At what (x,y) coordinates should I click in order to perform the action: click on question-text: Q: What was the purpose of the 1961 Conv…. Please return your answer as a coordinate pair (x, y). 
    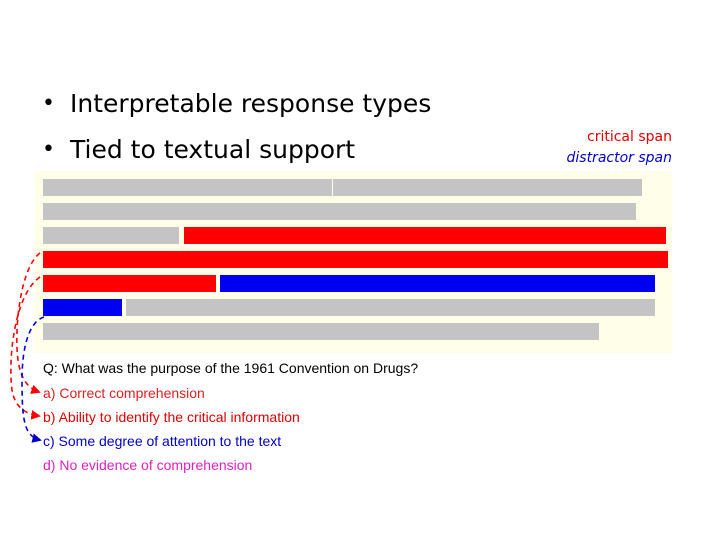
    Looking at the image, I should click on (231, 368).